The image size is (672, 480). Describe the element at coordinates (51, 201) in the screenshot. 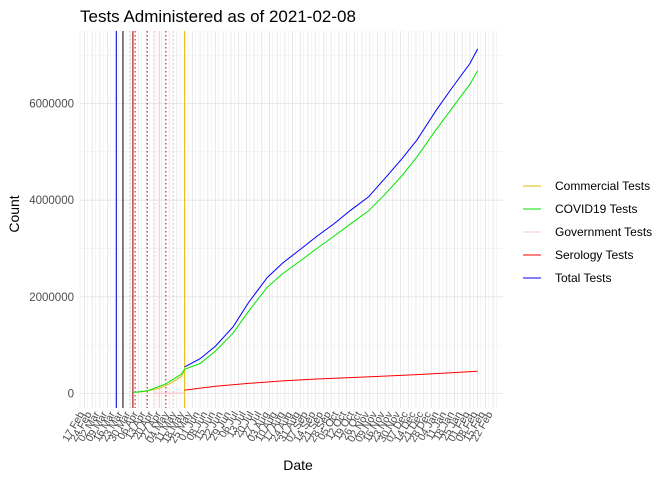

I see `y-tick-label: 4000000` at that location.